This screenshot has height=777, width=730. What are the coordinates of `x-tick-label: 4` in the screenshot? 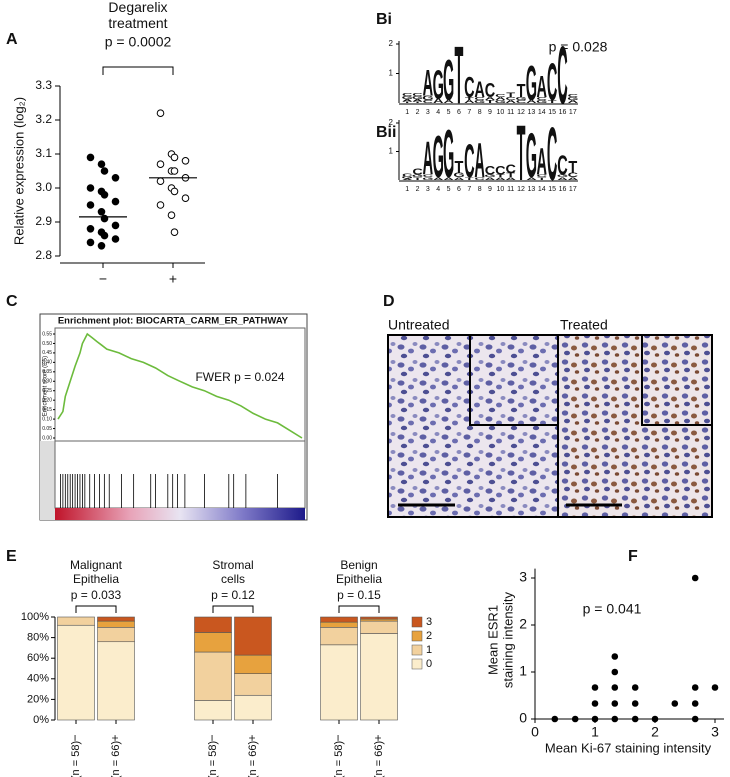 It's located at (438, 112).